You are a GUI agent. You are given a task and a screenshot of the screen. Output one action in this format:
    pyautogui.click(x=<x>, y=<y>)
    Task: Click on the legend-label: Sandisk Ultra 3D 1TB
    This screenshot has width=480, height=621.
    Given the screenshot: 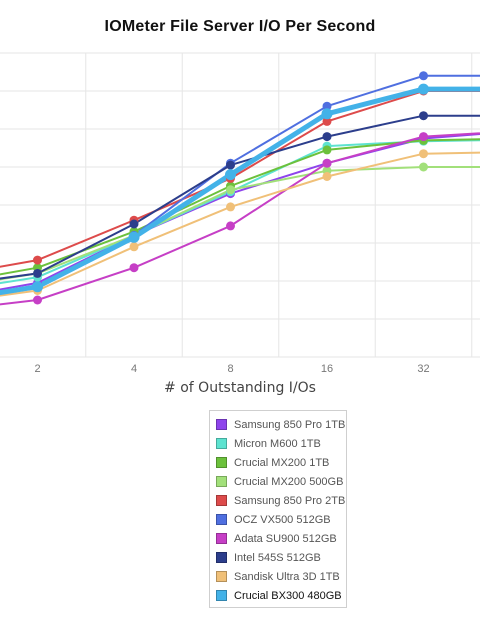 What is the action you would take?
    pyautogui.click(x=287, y=576)
    